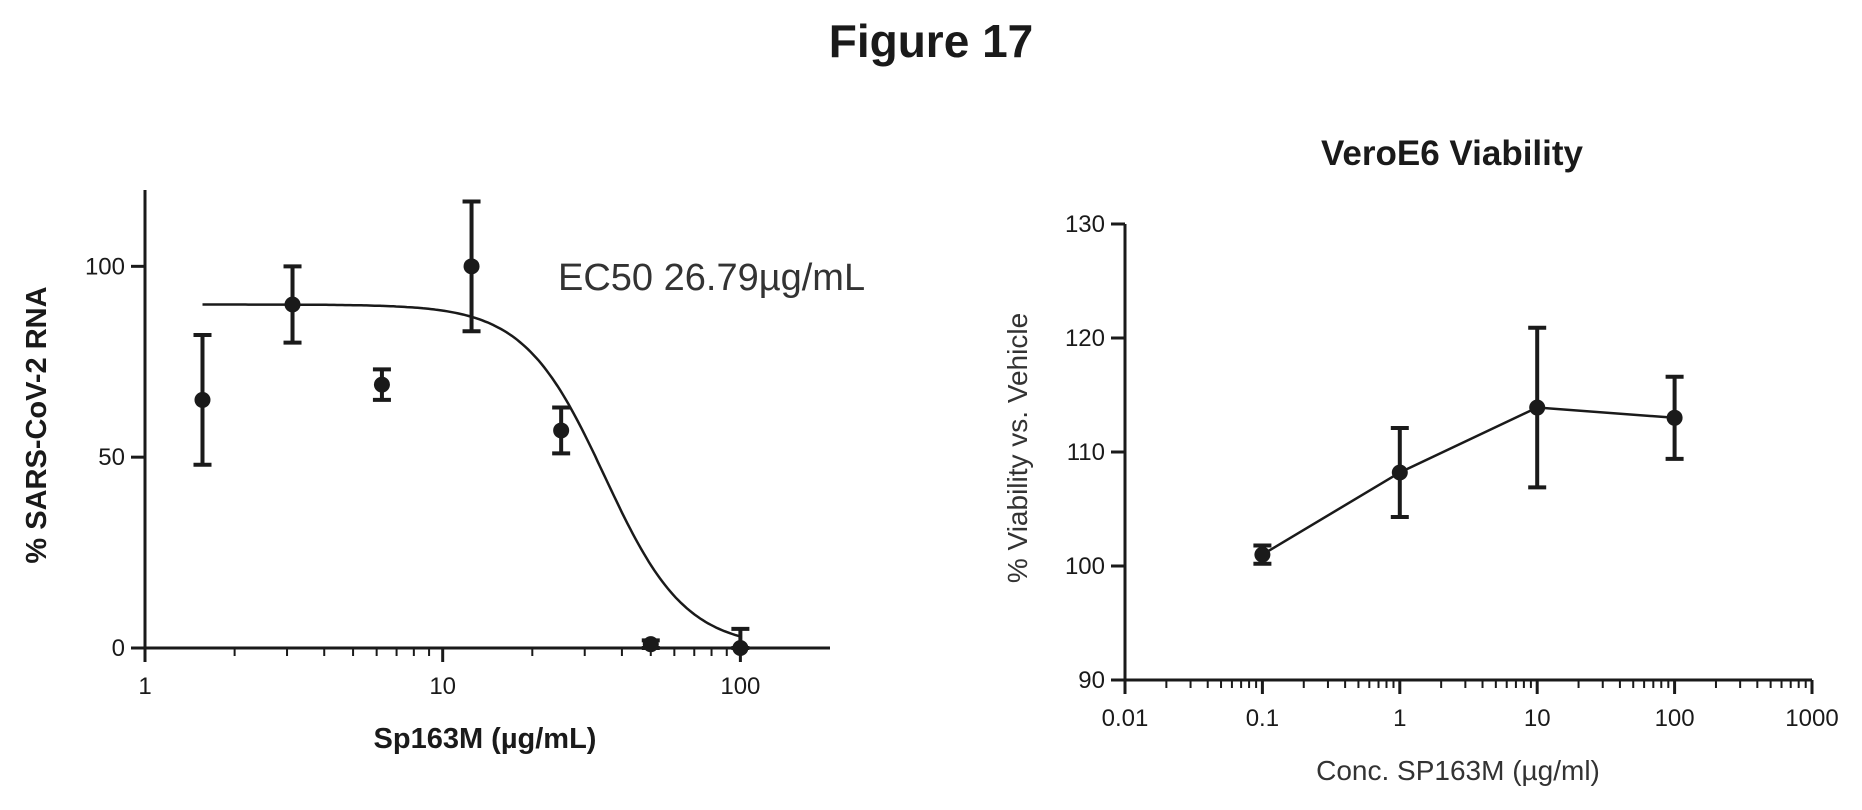  Describe the element at coordinates (1468, 481) in the screenshot. I see `chart2-series-line` at that location.